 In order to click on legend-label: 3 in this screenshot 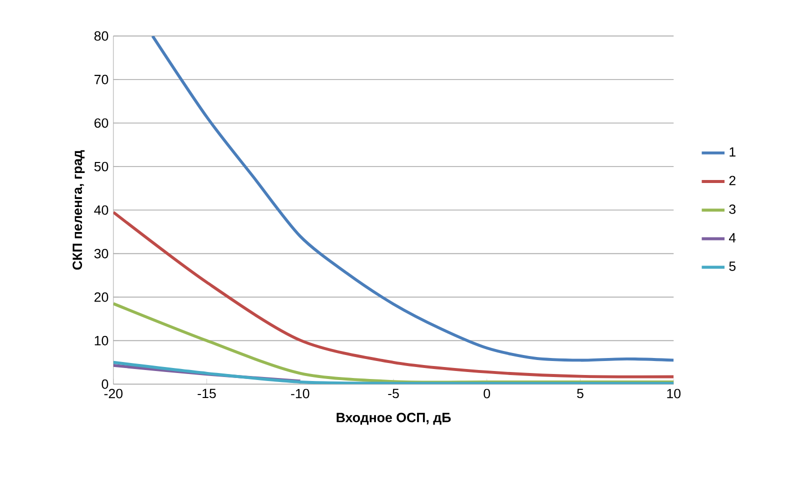, I will do `click(732, 209)`.